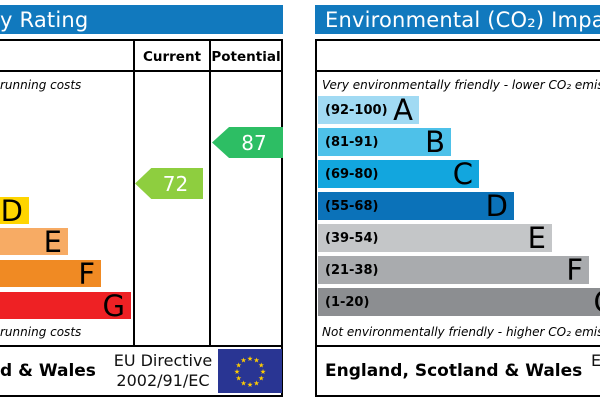 The height and width of the screenshot is (404, 600). I want to click on energy-band-D: D, so click(14, 210).